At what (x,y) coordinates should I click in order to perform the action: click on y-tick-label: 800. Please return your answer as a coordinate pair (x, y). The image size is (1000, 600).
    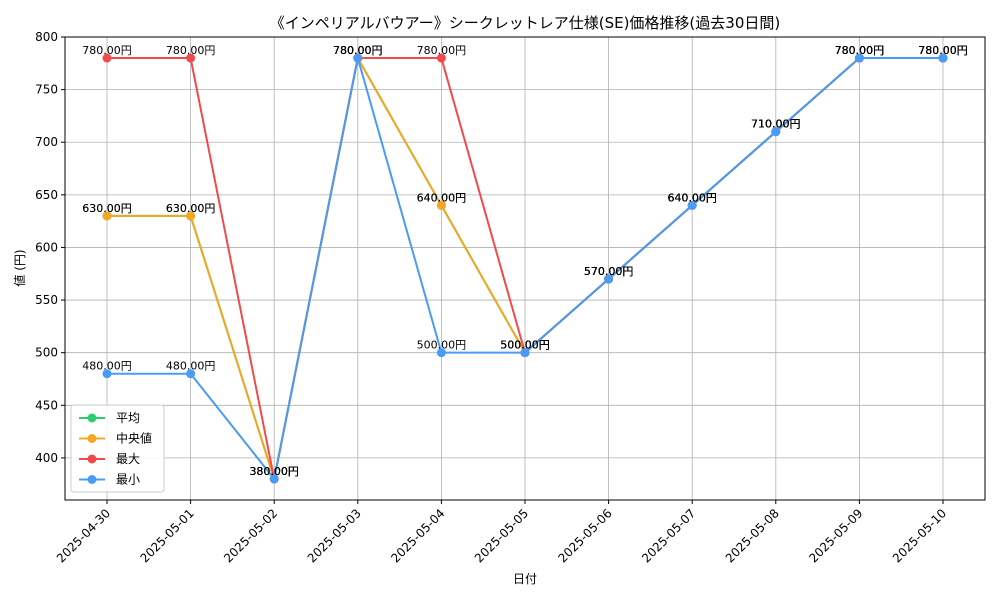
    Looking at the image, I should click on (46, 37).